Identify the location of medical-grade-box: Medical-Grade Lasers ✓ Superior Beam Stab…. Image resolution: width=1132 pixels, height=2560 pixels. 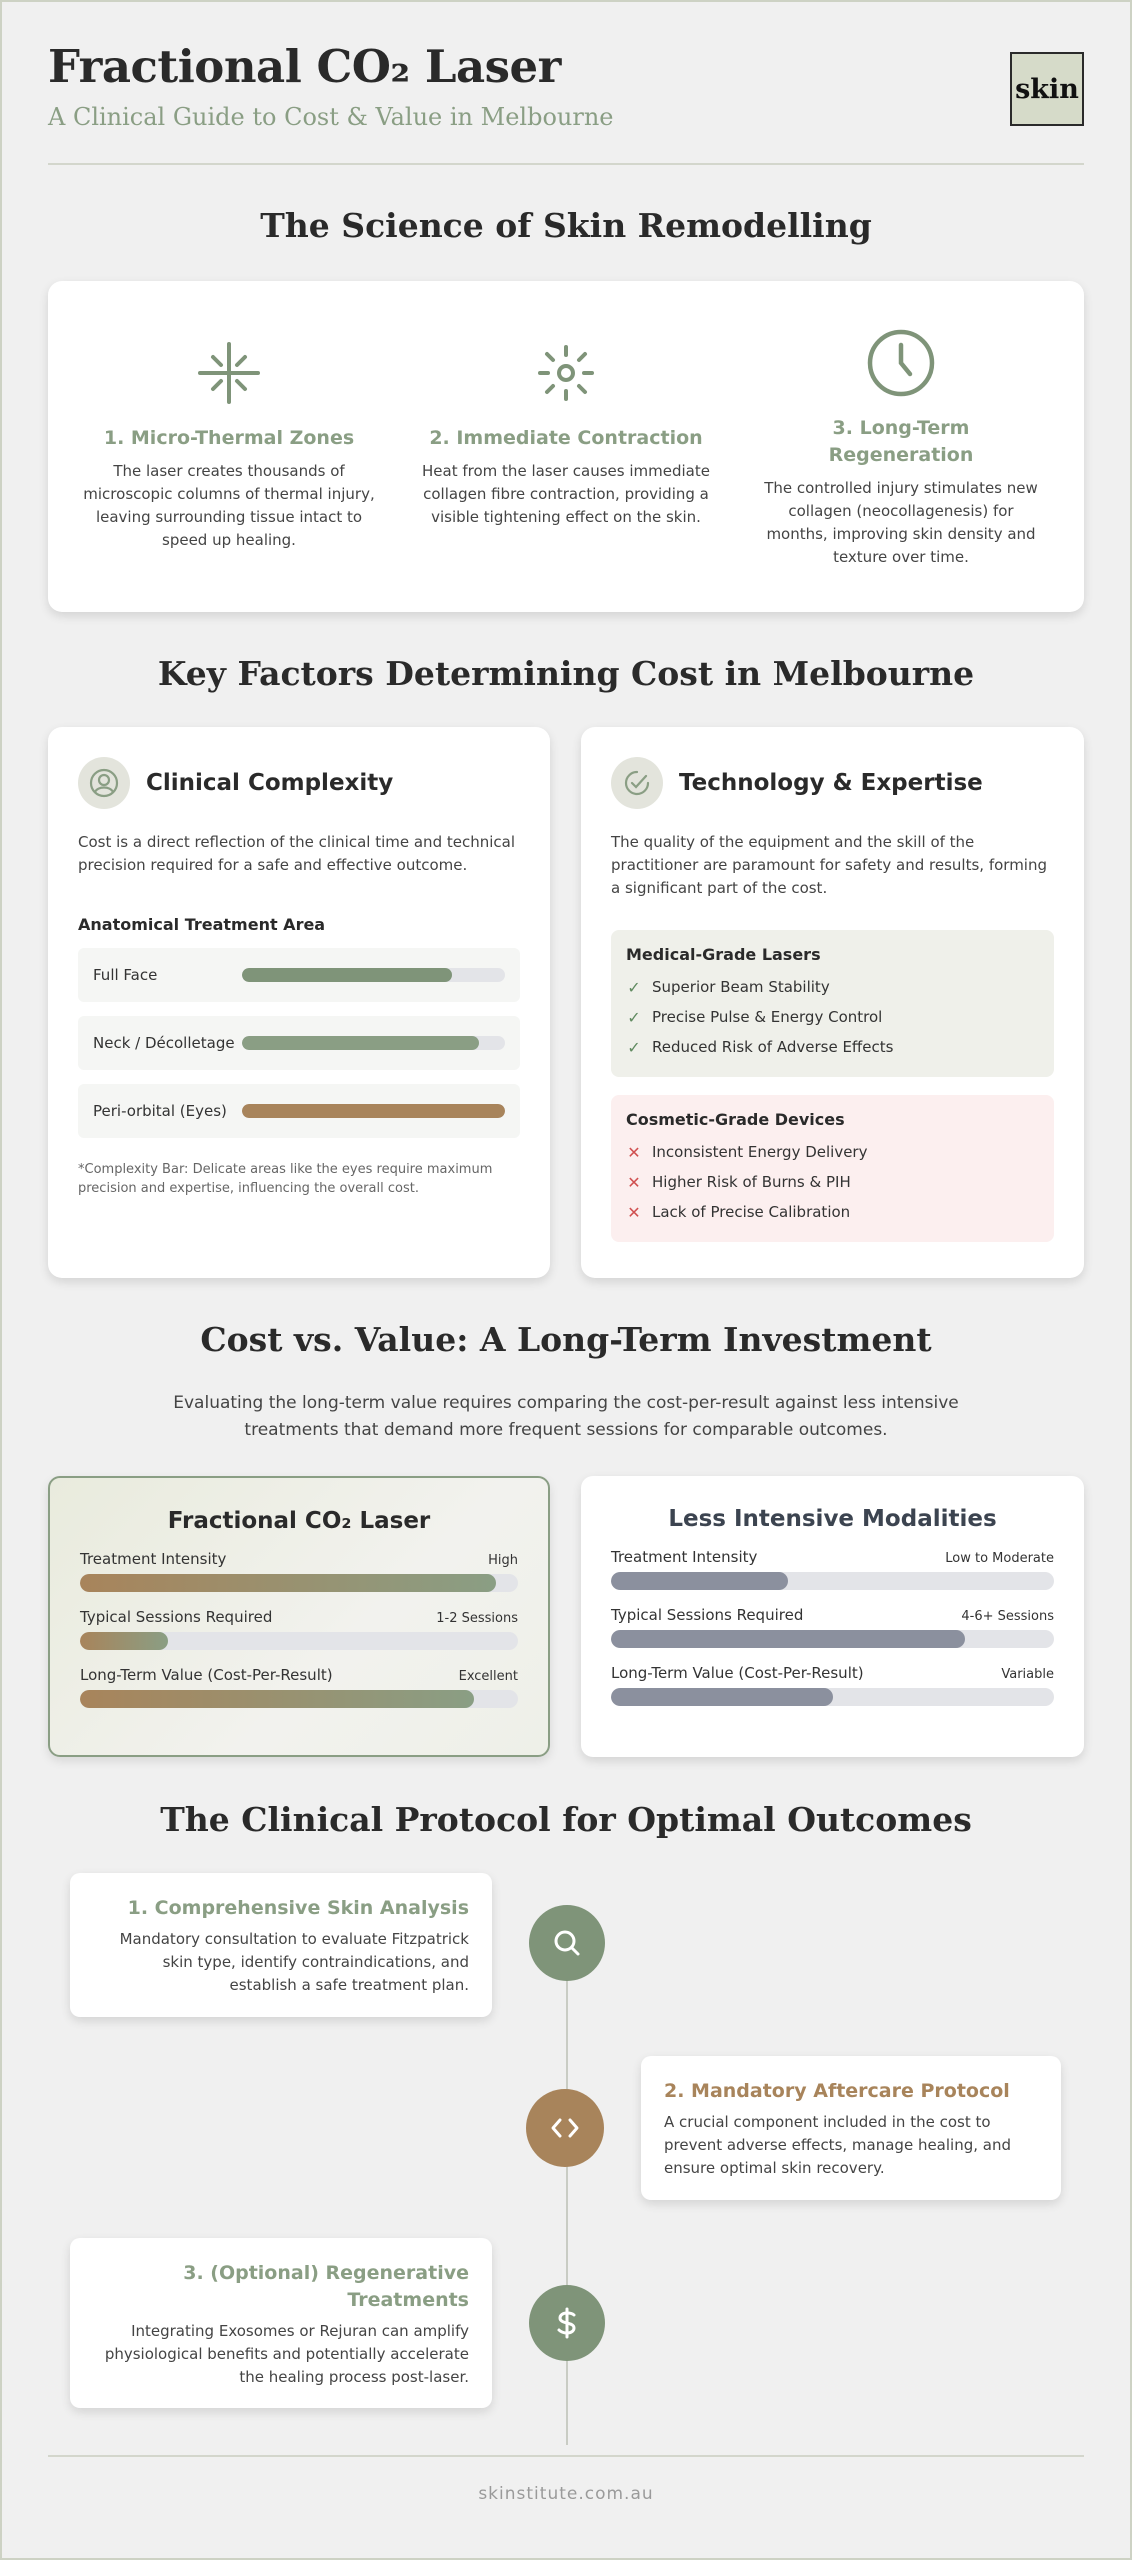
(832, 1003).